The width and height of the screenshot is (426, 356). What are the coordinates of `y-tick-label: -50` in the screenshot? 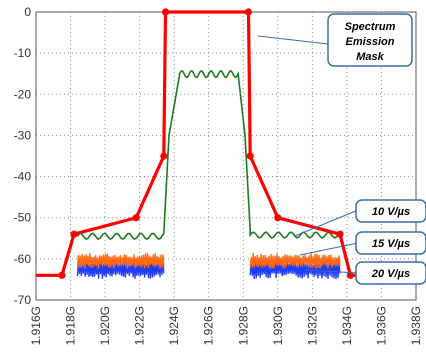 It's located at (23, 218).